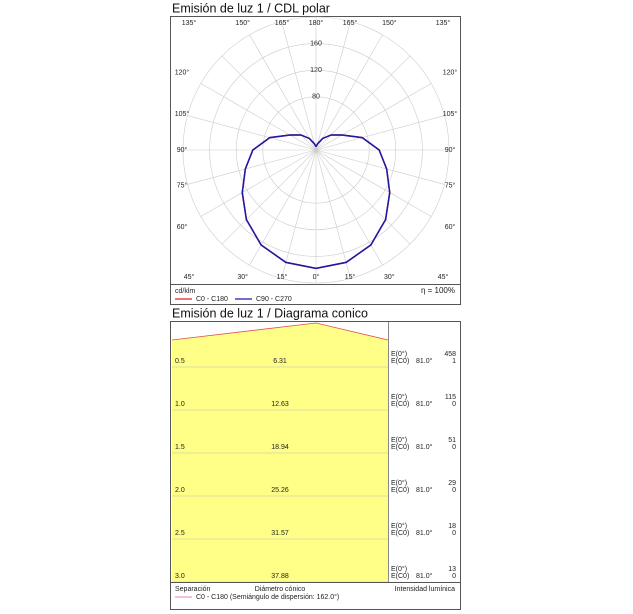 This screenshot has height=614, width=633. Describe the element at coordinates (180, 533) in the screenshot. I see `separation: 2.5` at that location.